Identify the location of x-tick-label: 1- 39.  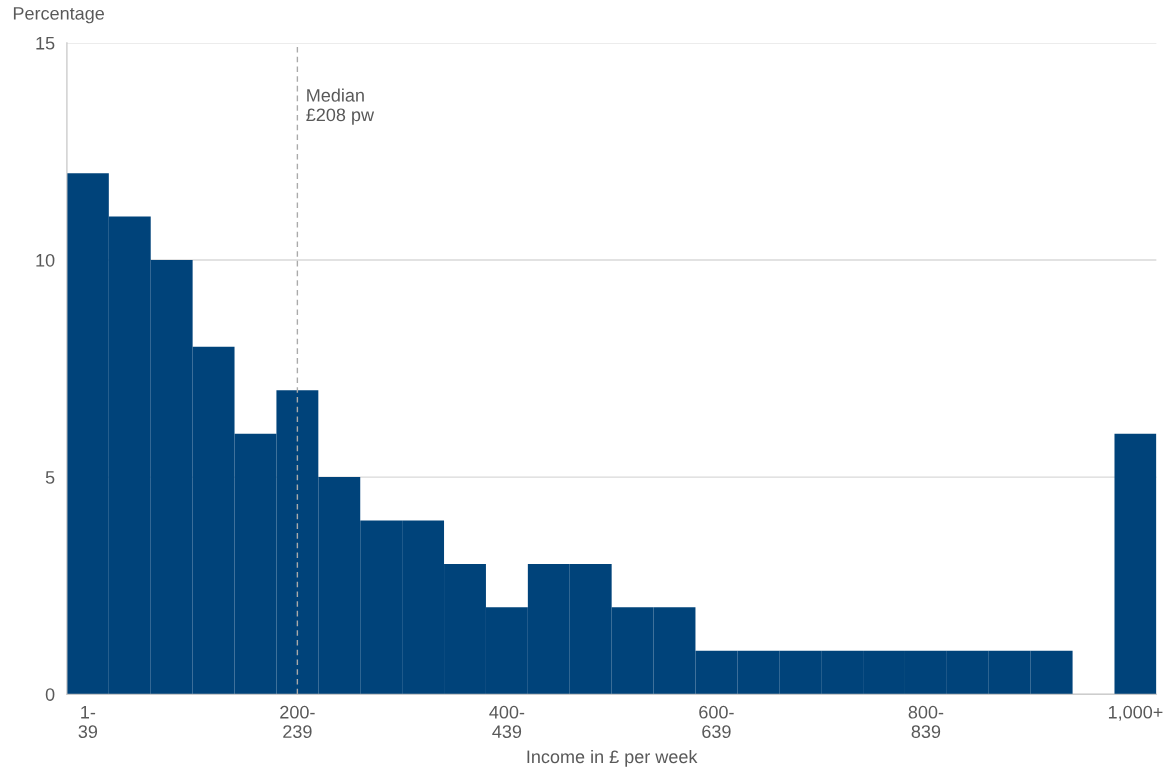
(88, 722).